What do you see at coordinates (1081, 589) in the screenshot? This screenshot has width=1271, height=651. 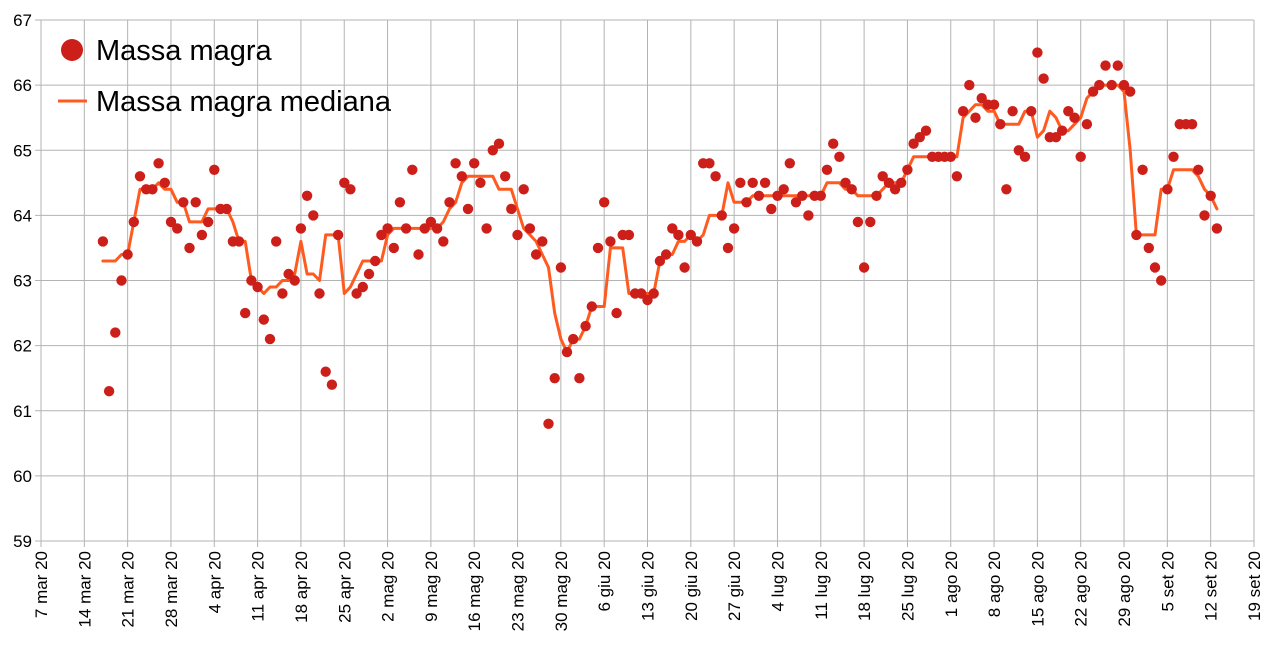 I see `x-tick-label: 22 ago 20` at bounding box center [1081, 589].